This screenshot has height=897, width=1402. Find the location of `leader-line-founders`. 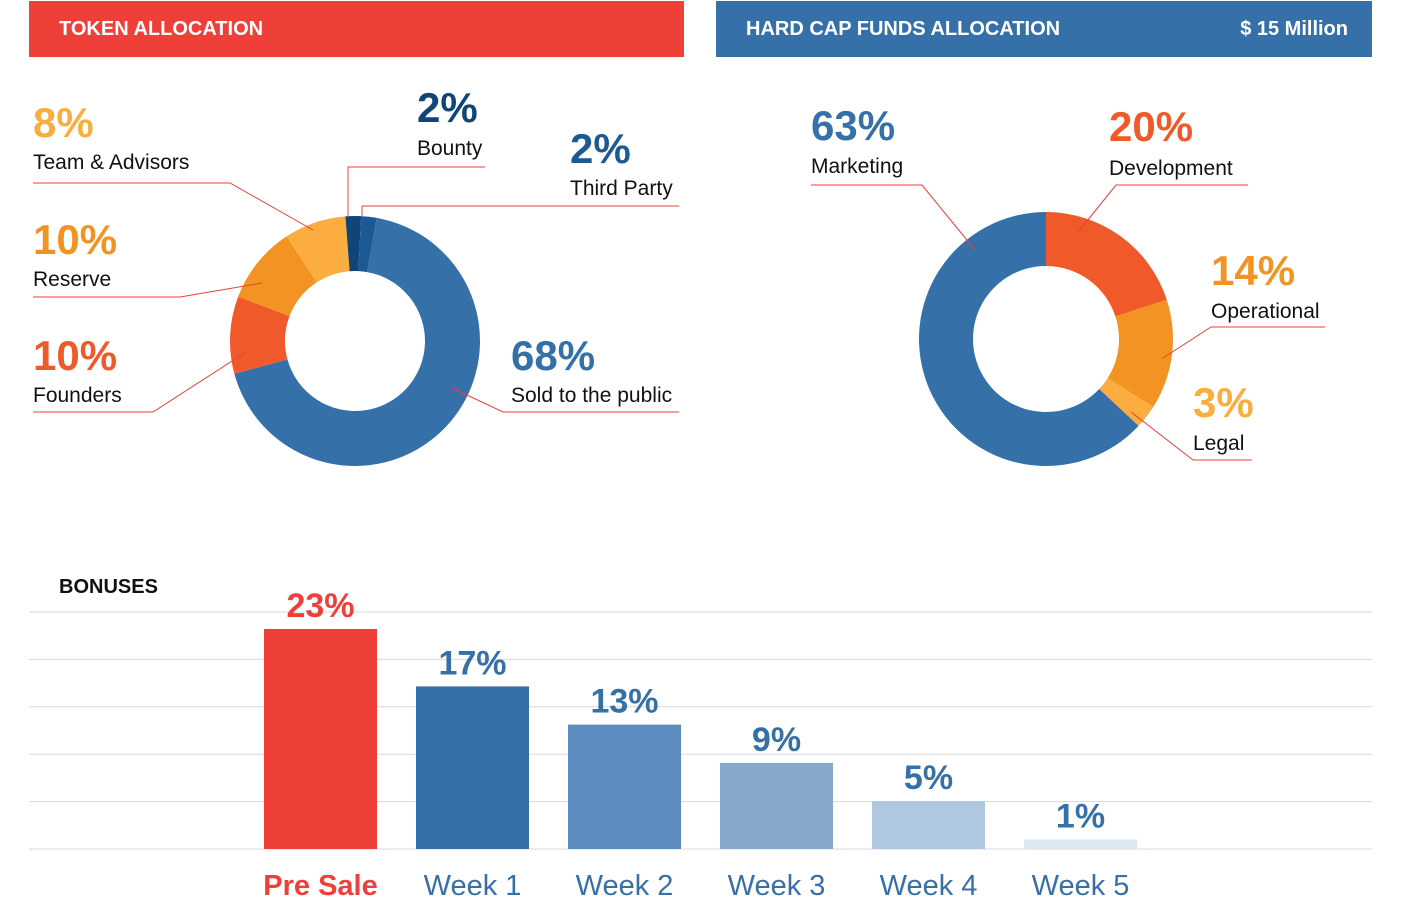

leader-line-founders is located at coordinates (140, 382).